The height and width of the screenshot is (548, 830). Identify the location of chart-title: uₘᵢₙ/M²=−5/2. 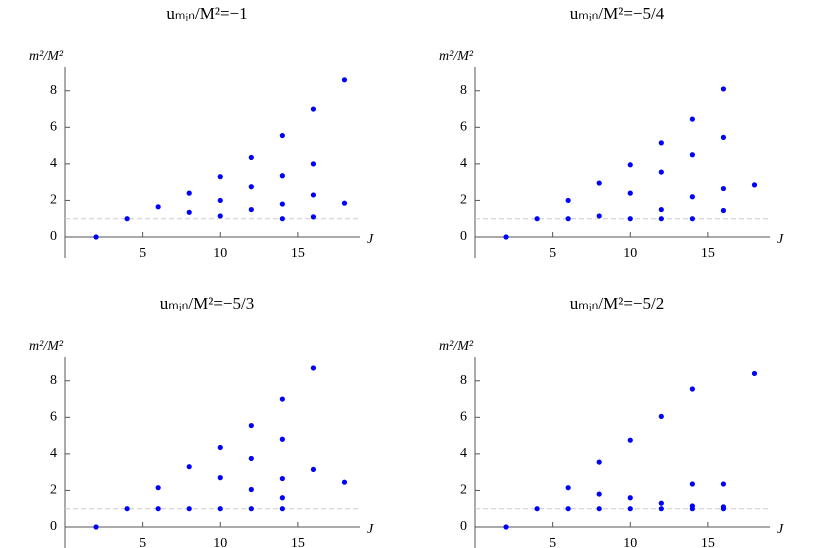
(617, 303).